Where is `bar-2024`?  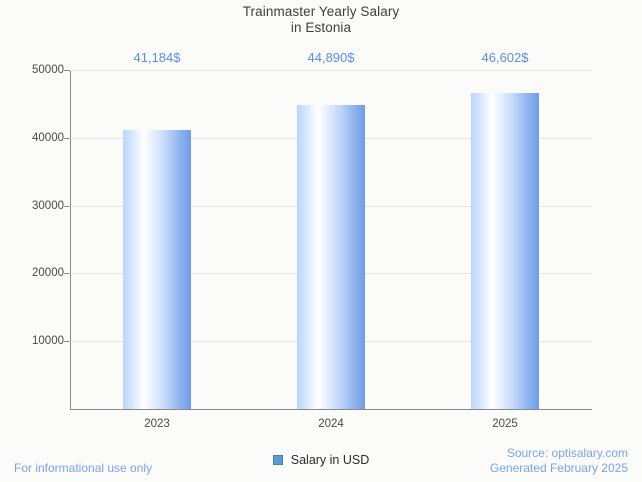
bar-2024 is located at coordinates (331, 256).